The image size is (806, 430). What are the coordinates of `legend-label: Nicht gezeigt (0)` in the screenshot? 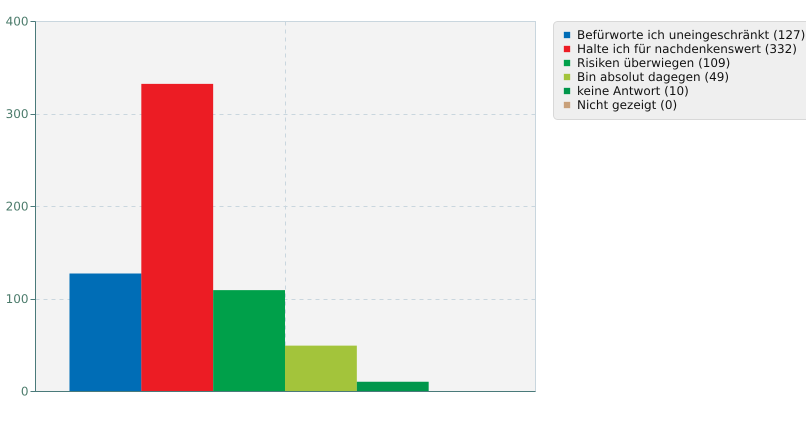 It's located at (627, 105).